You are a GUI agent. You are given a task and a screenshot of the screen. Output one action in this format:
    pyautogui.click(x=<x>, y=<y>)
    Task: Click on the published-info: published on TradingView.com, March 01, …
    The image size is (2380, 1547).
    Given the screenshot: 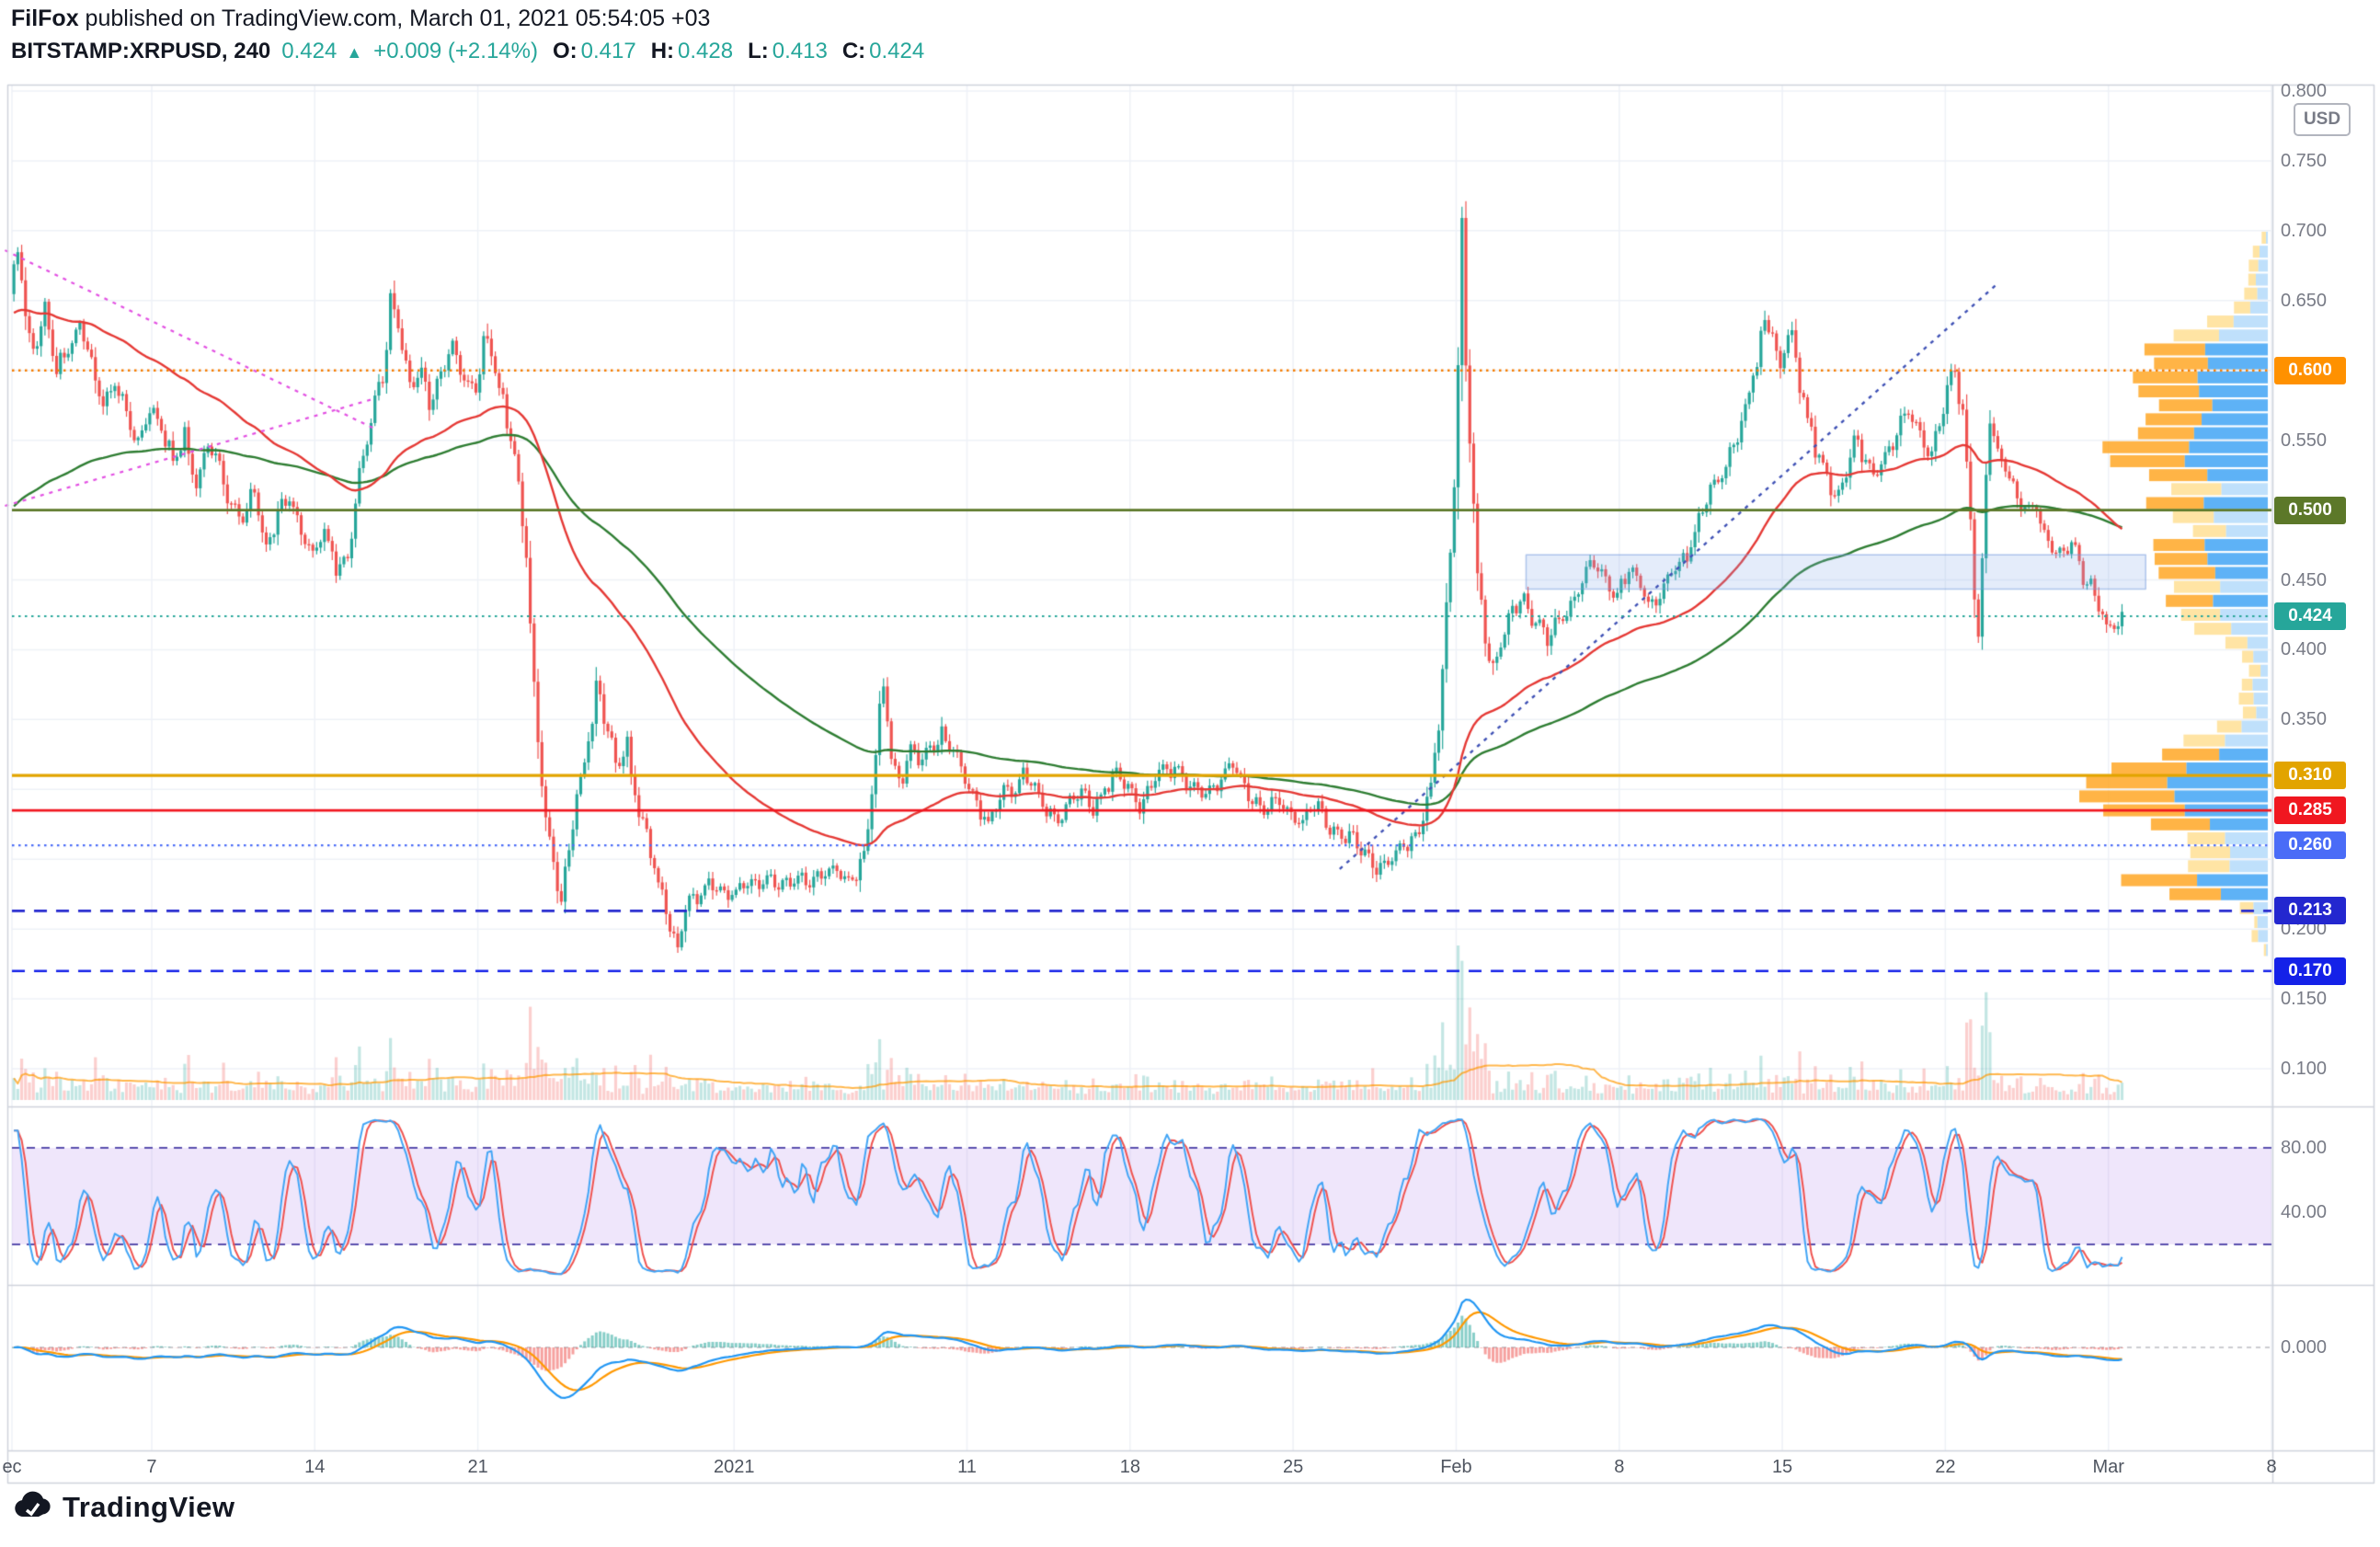 What is the action you would take?
    pyautogui.click(x=394, y=18)
    